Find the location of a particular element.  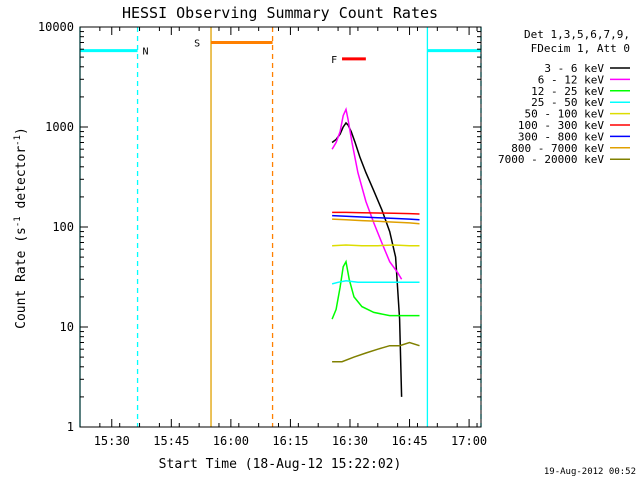

legend-entry-label: 6 - 12 keV is located at coordinates (571, 79).